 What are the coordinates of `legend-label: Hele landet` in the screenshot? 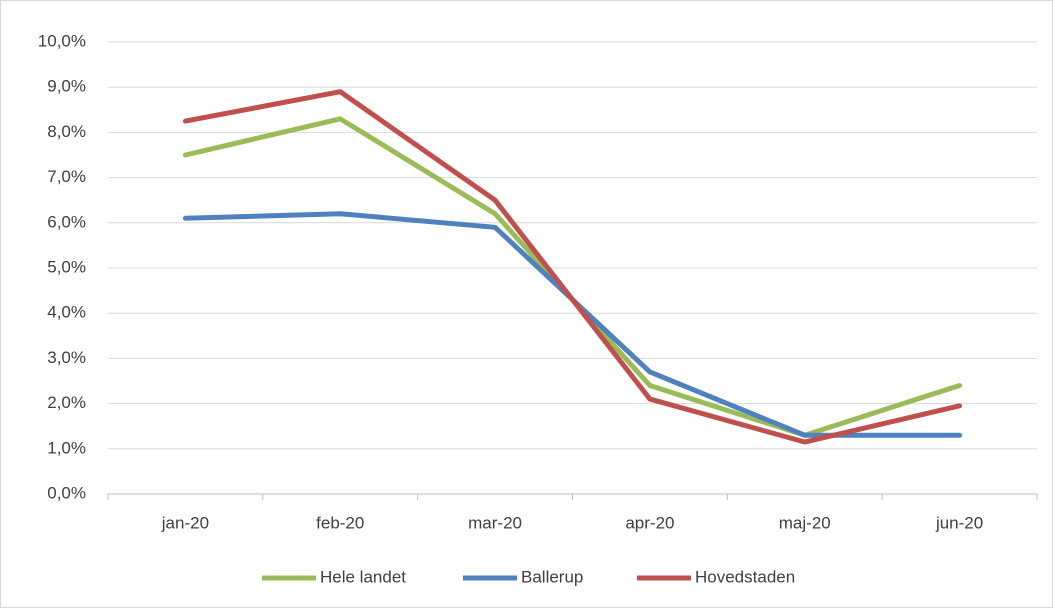 It's located at (363, 576).